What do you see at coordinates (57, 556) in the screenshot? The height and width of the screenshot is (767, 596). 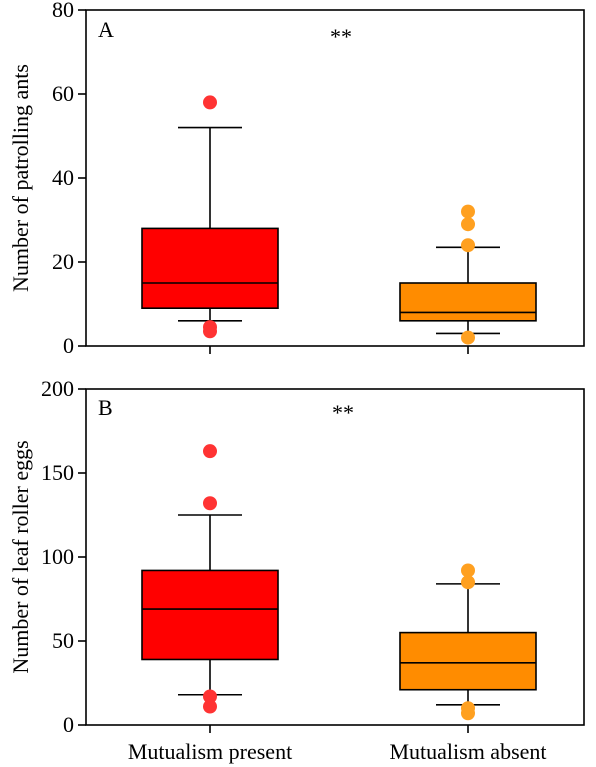 I see `y-tick-label: 100` at bounding box center [57, 556].